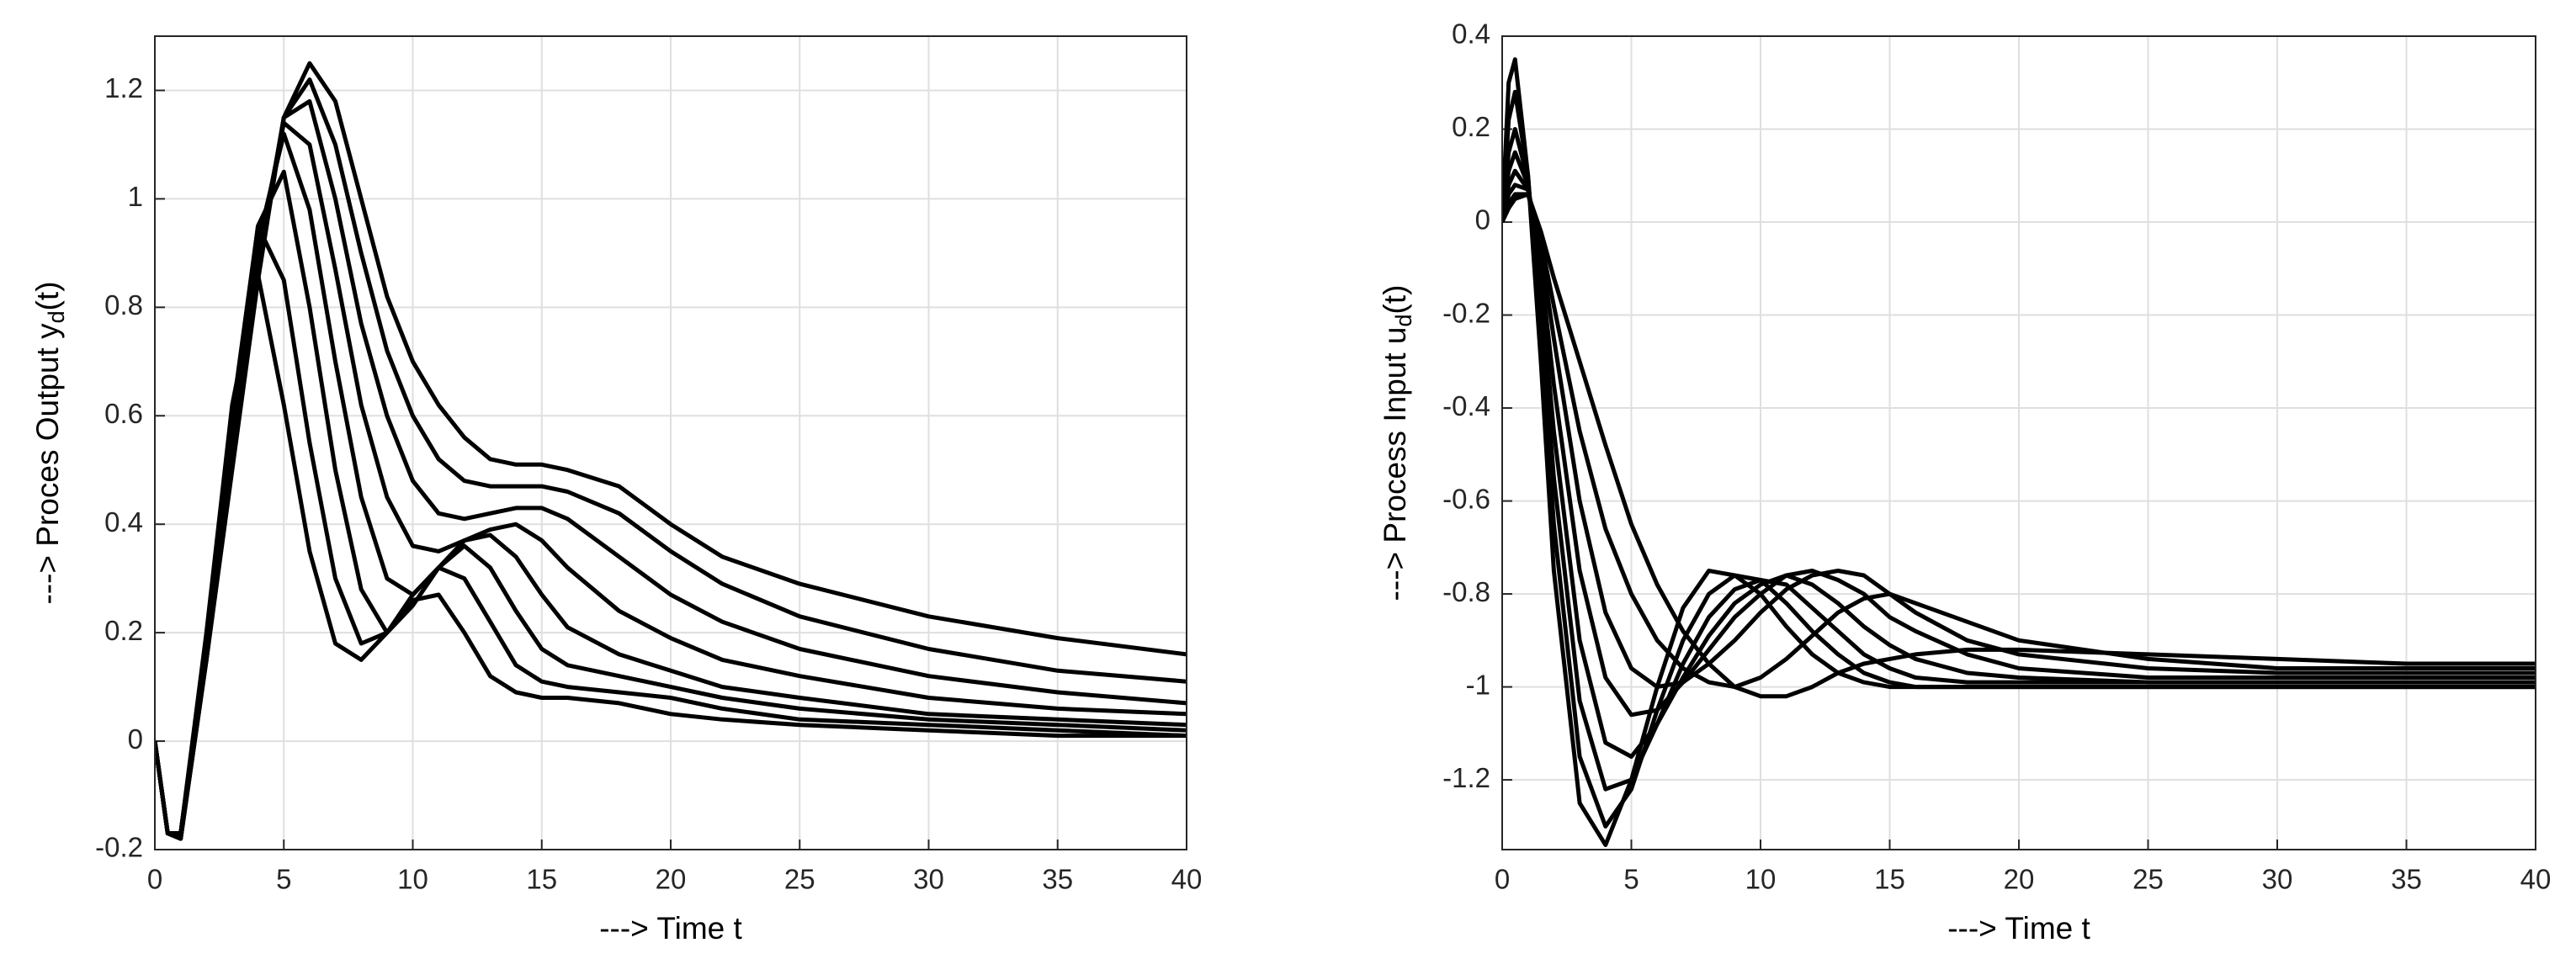 The width and height of the screenshot is (2576, 964). I want to click on y-axis-label-part: ---> Process Input u, so click(1395, 464).